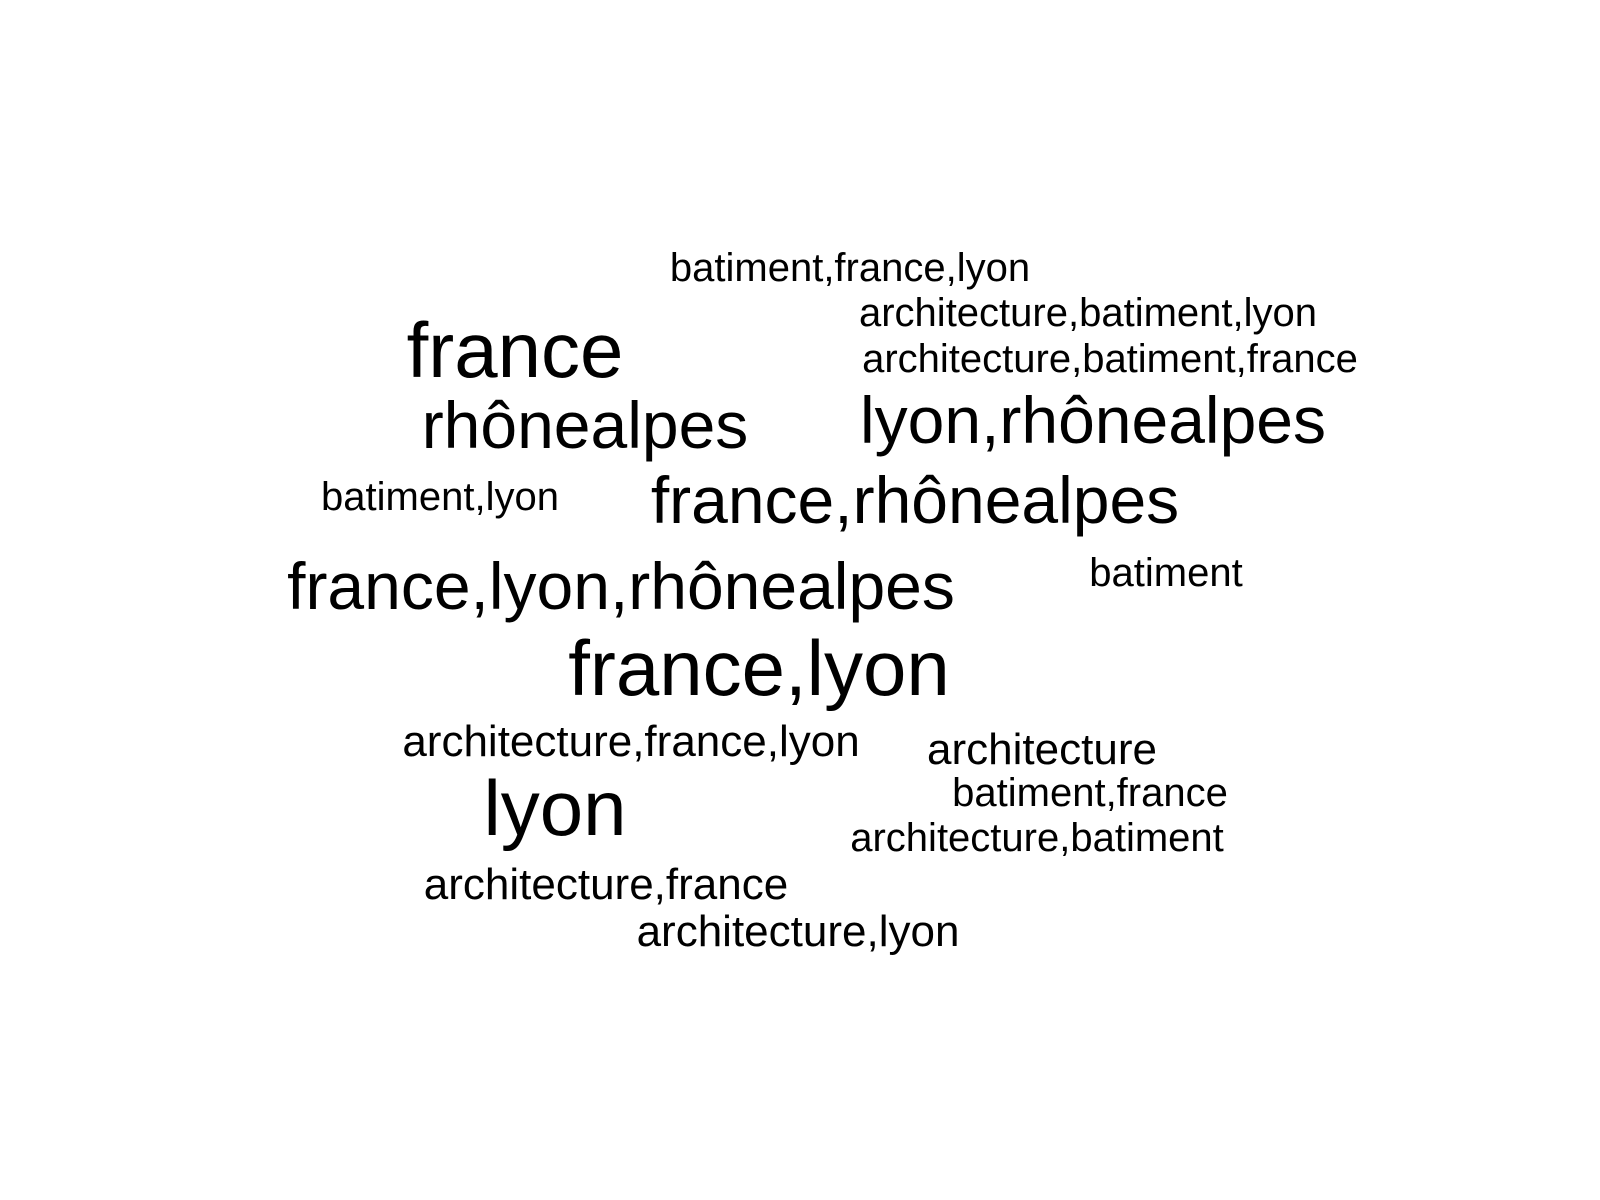 The width and height of the screenshot is (1600, 1200). Describe the element at coordinates (1042, 749) in the screenshot. I see `word-architecture: architecture` at that location.